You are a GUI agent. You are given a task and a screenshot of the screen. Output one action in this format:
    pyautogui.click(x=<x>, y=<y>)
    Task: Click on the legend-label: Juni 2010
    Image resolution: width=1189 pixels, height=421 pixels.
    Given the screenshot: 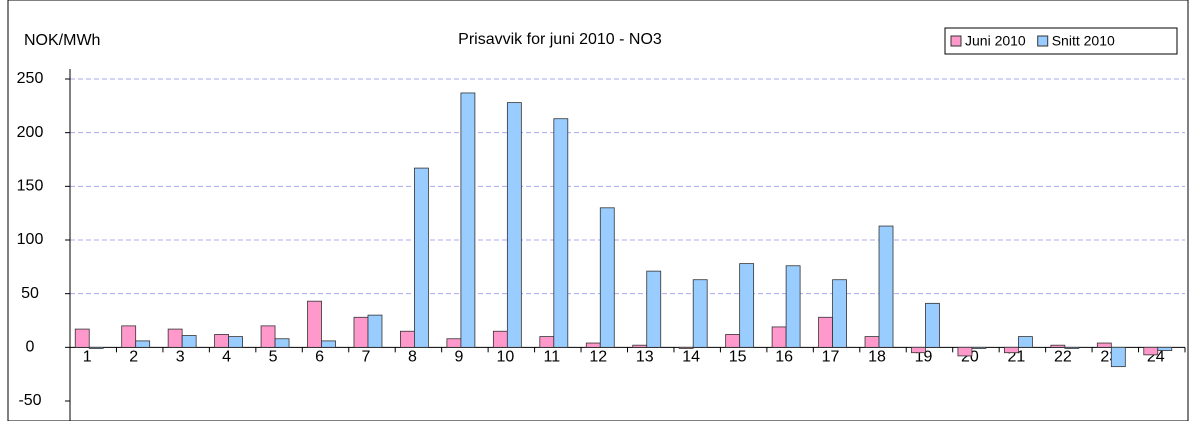 What is the action you would take?
    pyautogui.click(x=995, y=41)
    